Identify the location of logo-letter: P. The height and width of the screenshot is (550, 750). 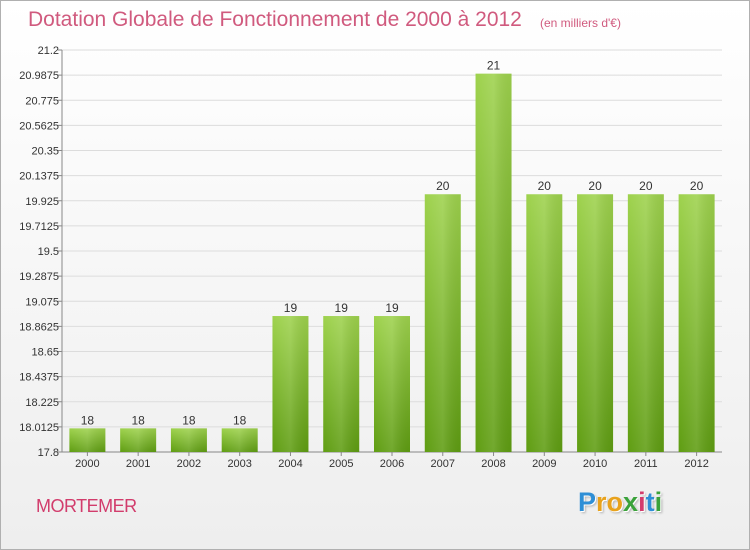
(587, 502).